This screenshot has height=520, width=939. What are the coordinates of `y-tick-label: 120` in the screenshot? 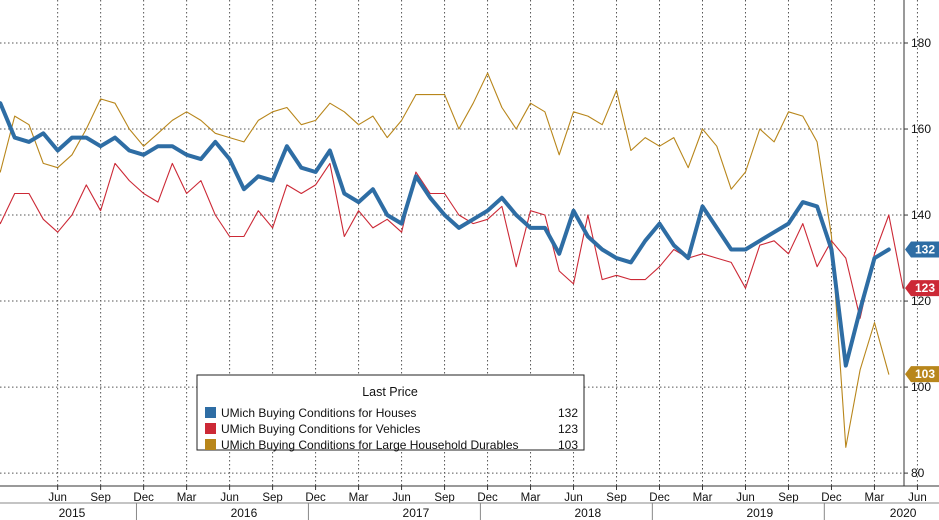 It's located at (921, 301).